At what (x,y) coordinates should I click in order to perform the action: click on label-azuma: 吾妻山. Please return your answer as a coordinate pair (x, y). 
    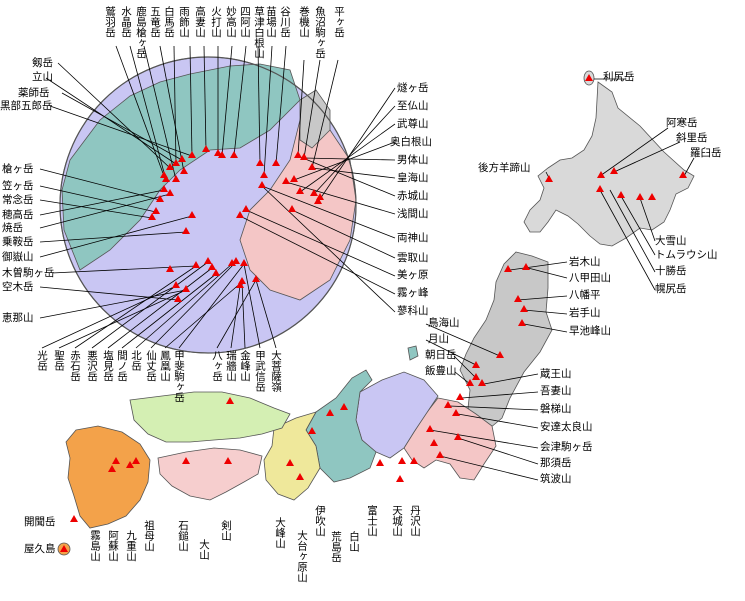
    Looking at the image, I should click on (556, 391).